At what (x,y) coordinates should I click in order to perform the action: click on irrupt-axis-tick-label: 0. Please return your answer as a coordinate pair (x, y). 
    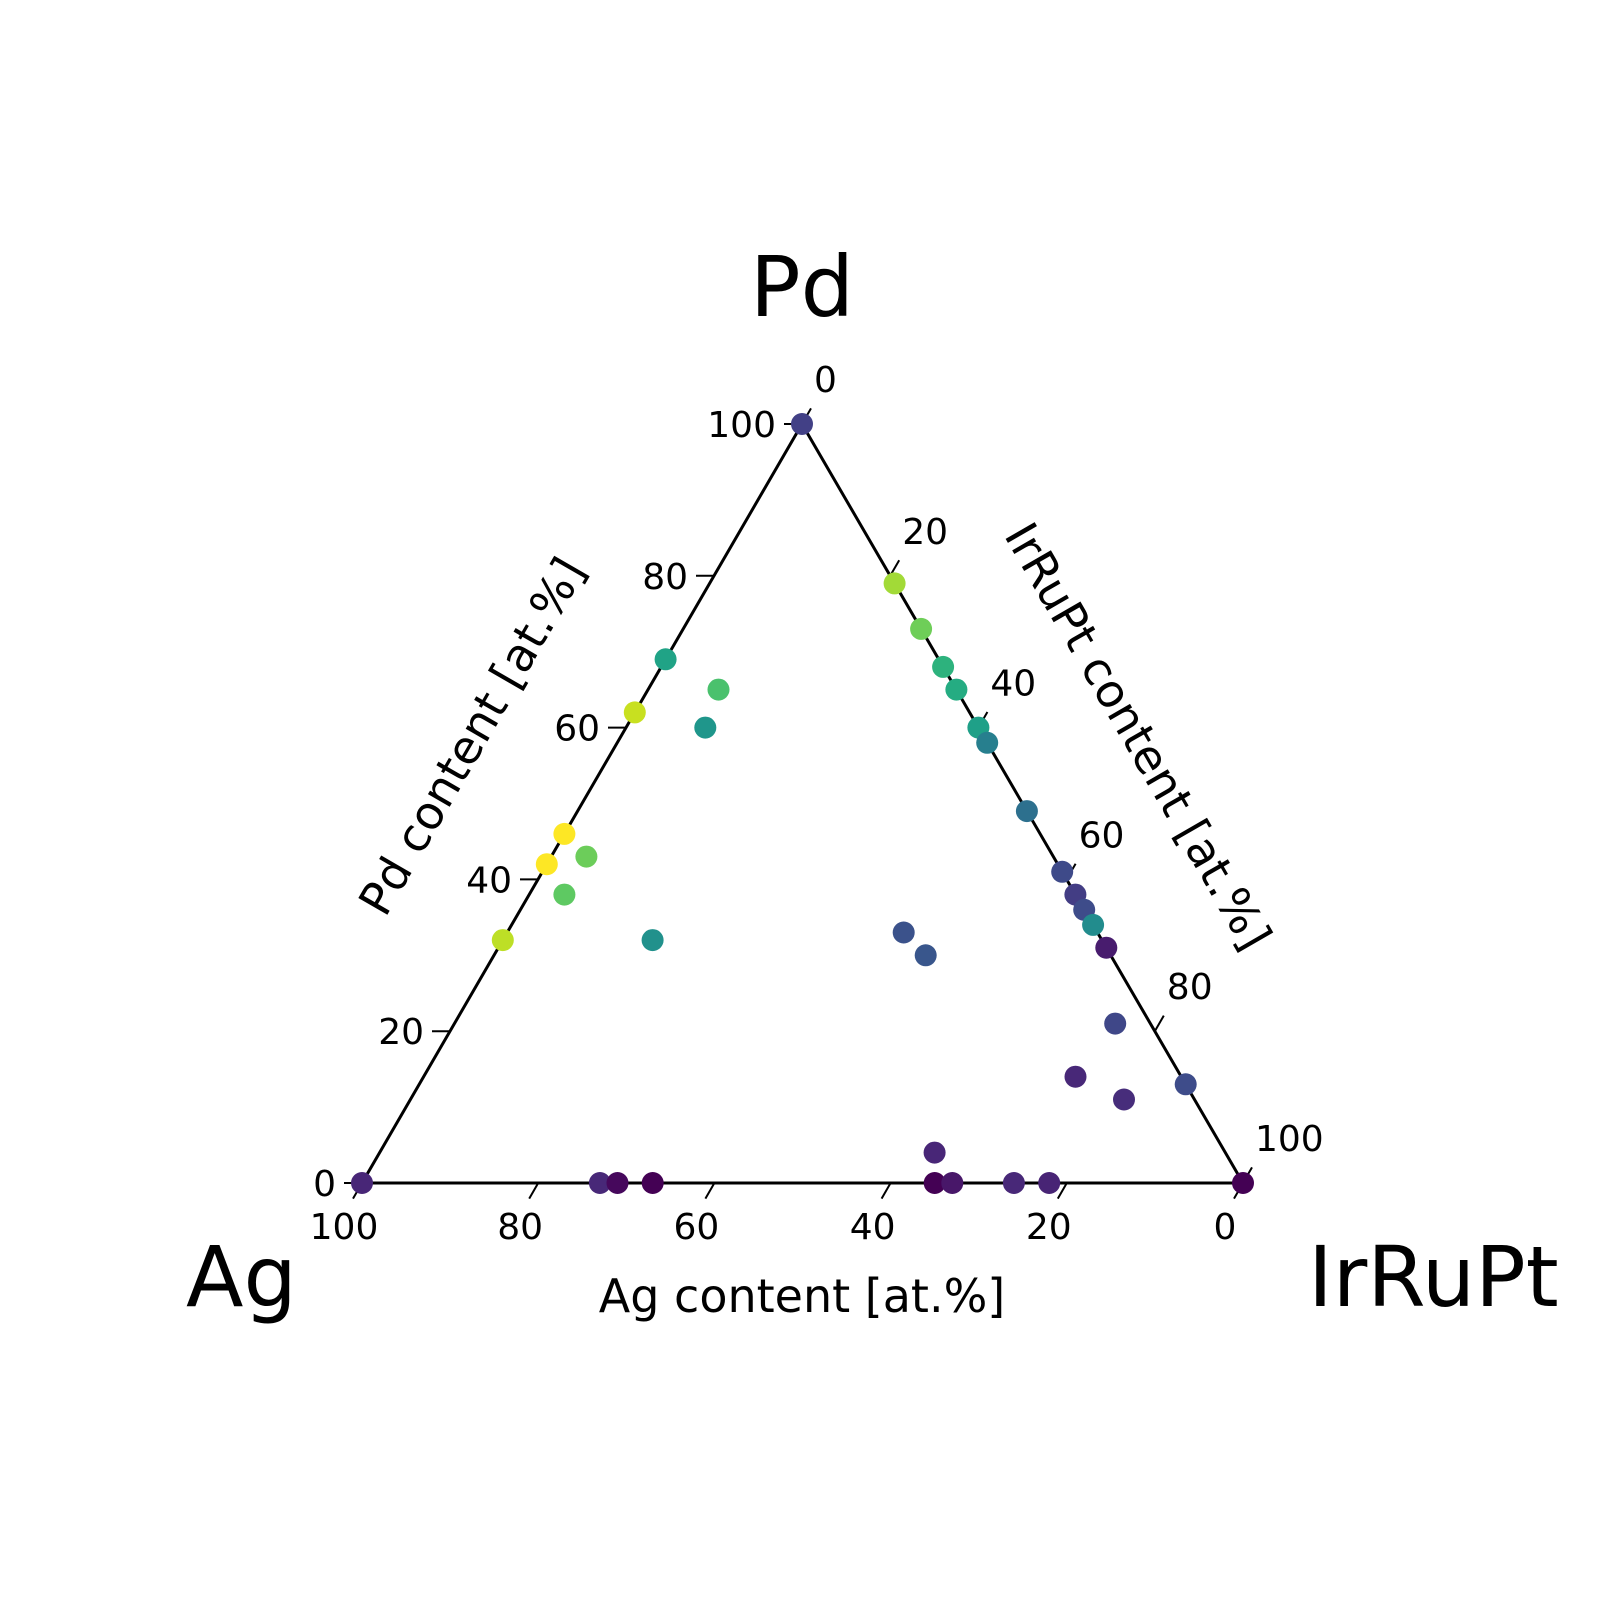
    Looking at the image, I should click on (825, 380).